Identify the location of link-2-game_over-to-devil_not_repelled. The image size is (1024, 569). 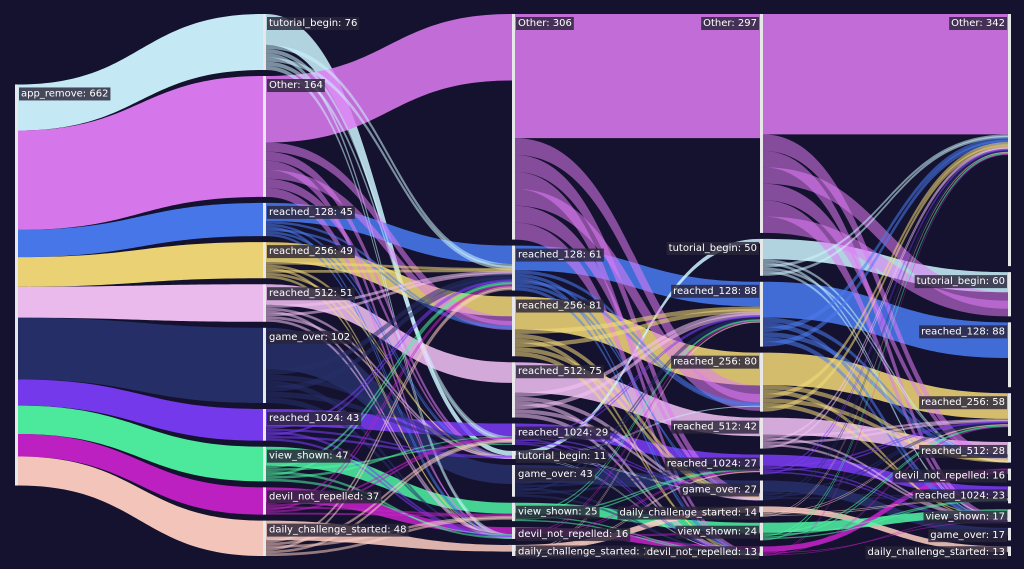
(637, 524).